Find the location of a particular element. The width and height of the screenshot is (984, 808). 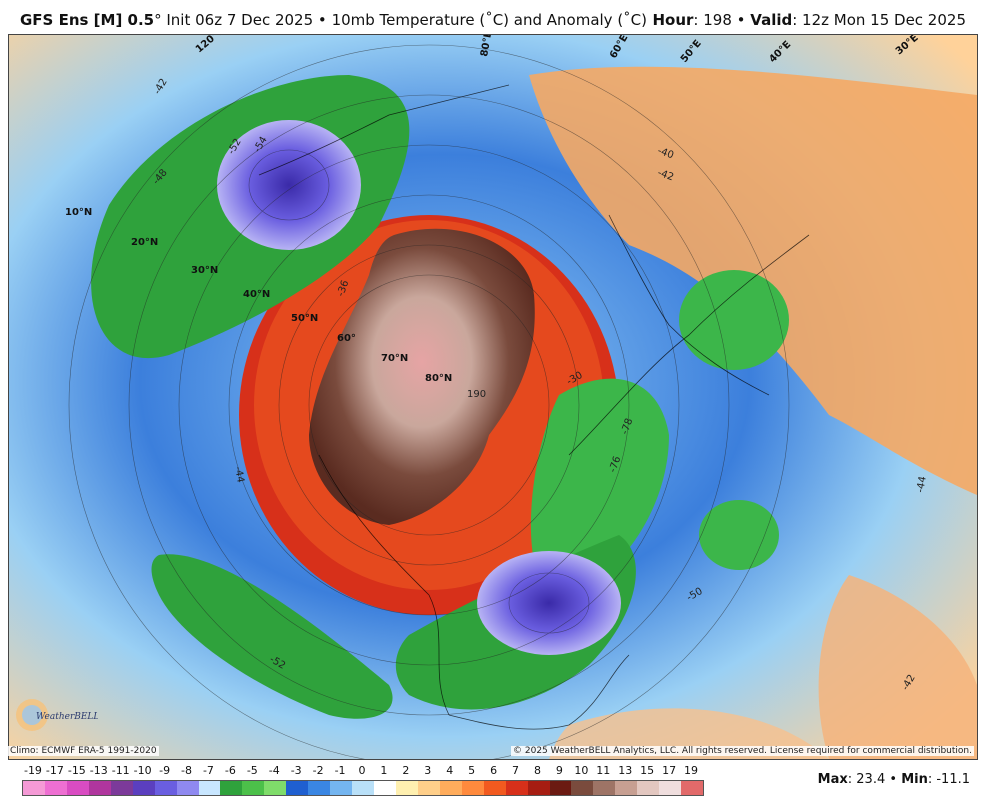

lat-label: 40°N is located at coordinates (256, 294).